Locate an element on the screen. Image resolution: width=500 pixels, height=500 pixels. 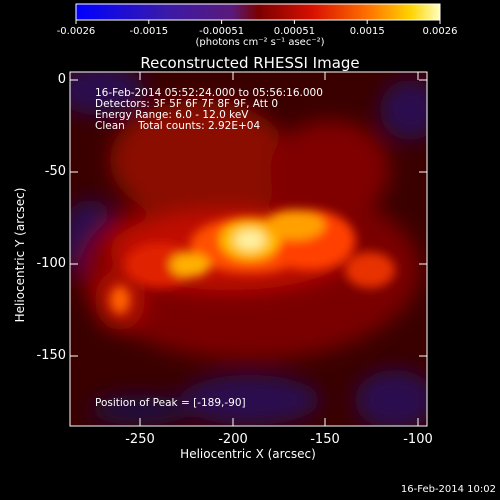
y-tick-label: -50 is located at coordinates (55, 171).